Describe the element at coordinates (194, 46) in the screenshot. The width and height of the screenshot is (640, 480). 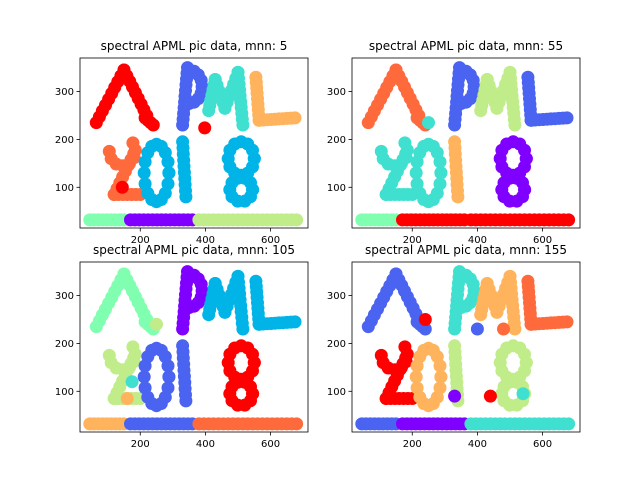
I see `subplot-title: spectral APML pic data, mnn: 5` at that location.